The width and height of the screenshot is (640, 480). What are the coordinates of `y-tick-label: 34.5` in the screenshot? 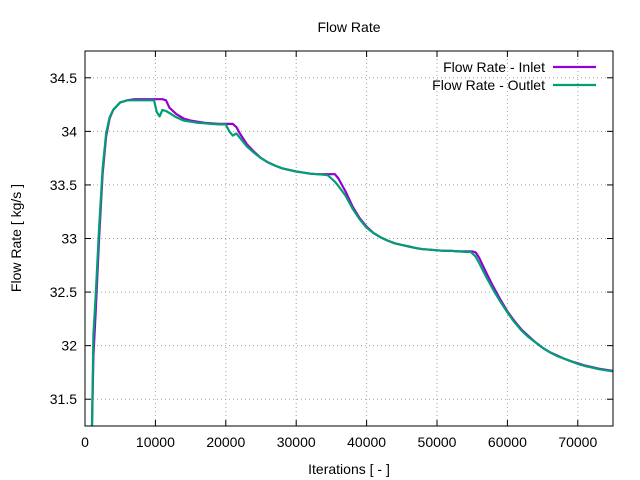 It's located at (63, 78).